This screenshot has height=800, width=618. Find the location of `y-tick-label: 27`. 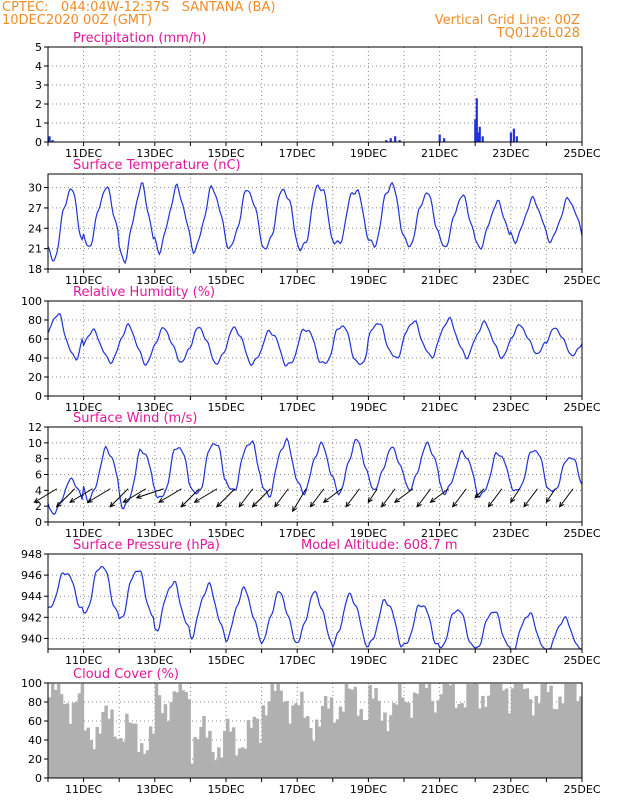

y-tick-label: 27 is located at coordinates (35, 208).